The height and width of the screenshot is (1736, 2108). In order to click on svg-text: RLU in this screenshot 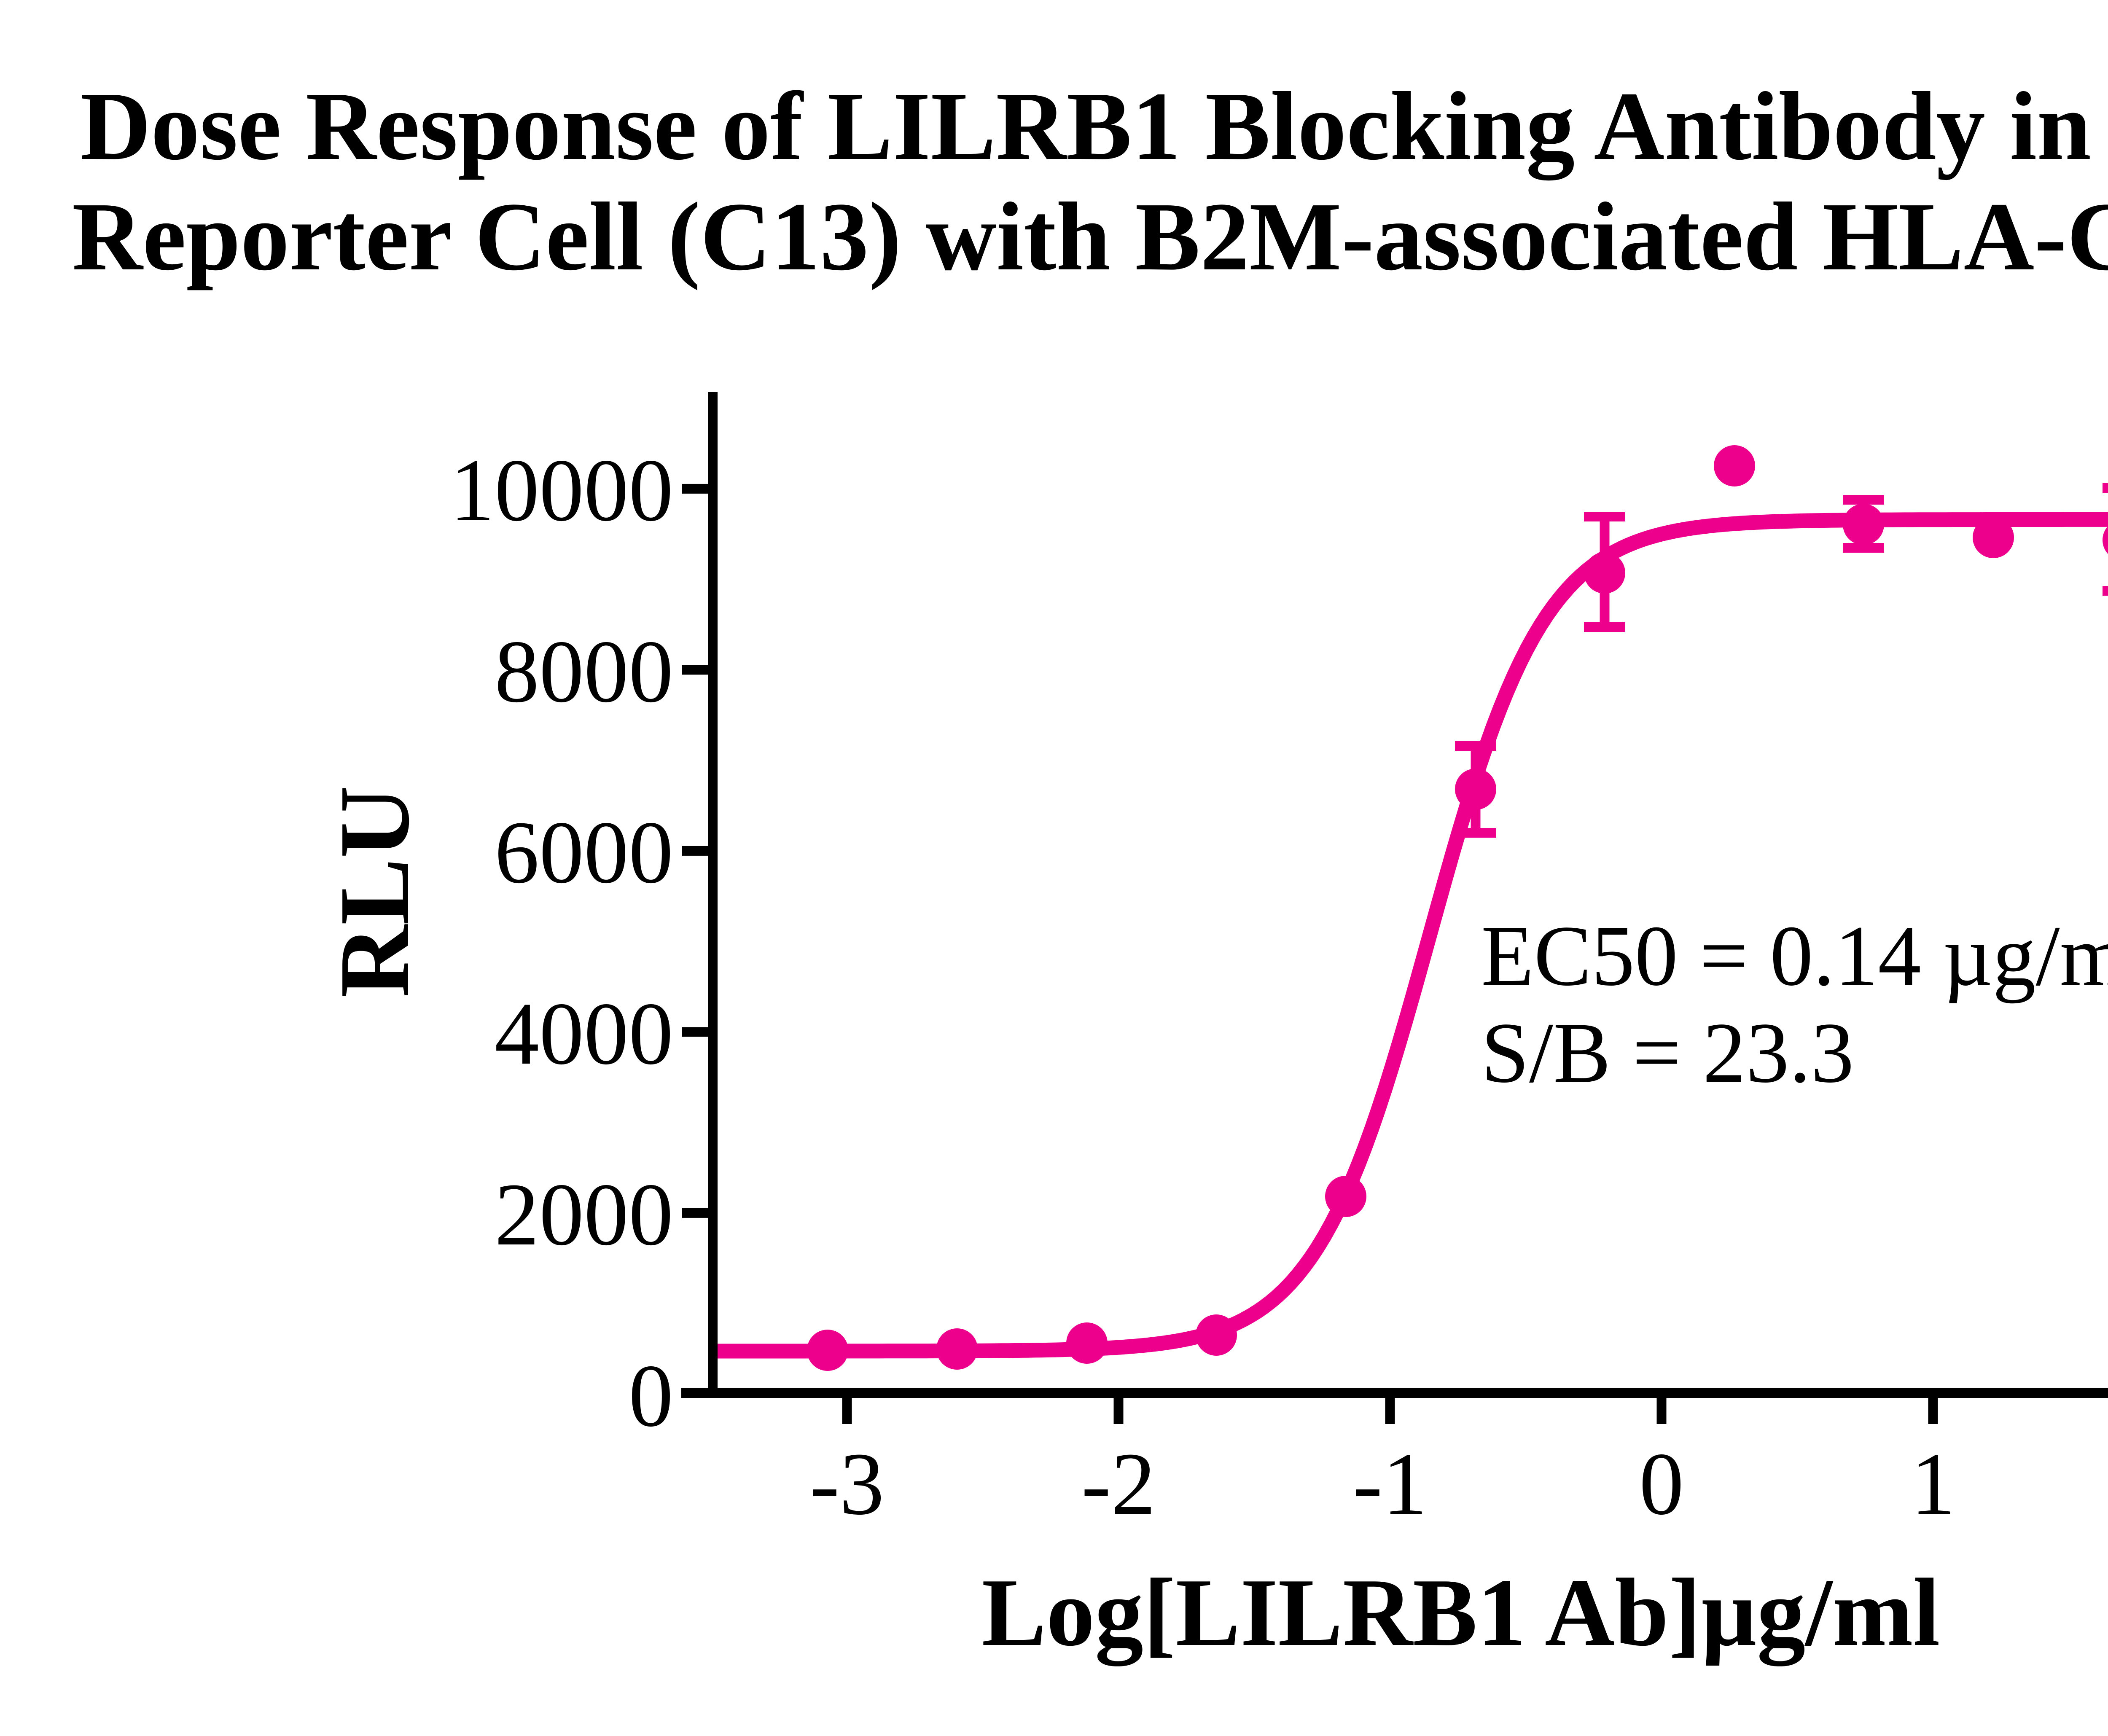, I will do `click(374, 892)`.